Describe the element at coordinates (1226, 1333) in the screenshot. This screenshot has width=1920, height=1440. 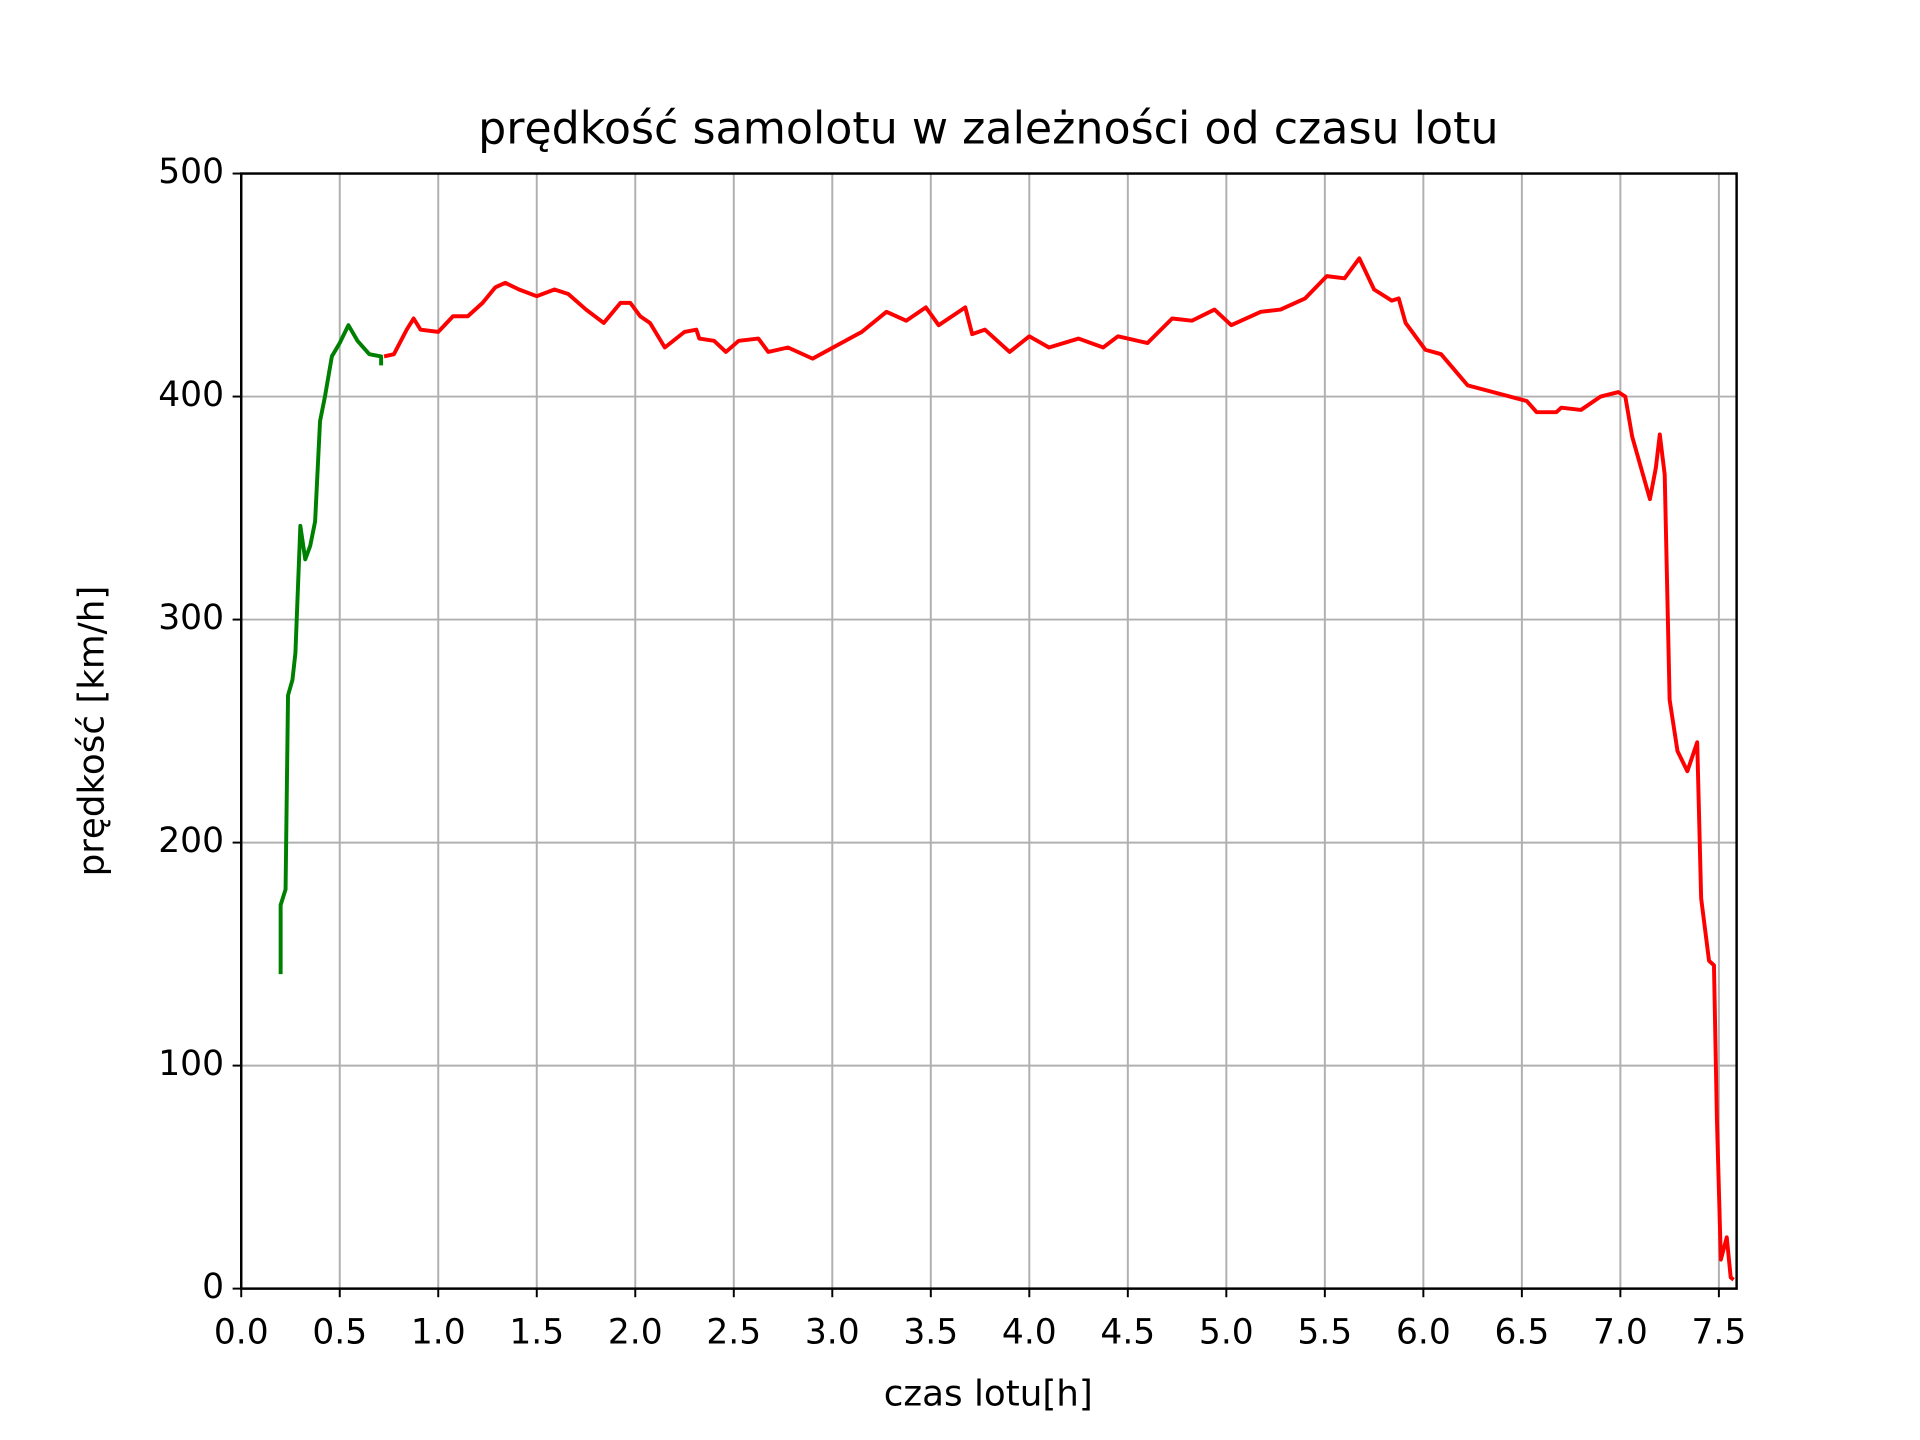
I see `x-tick-label: 5.0` at that location.